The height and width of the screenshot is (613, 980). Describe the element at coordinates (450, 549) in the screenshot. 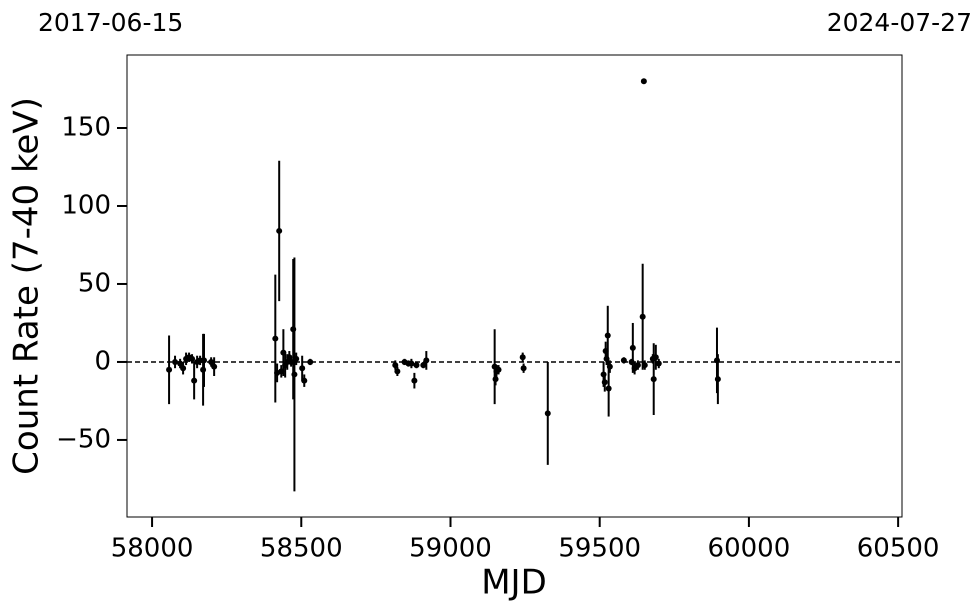

I see `x-tick-label: 59000` at that location.